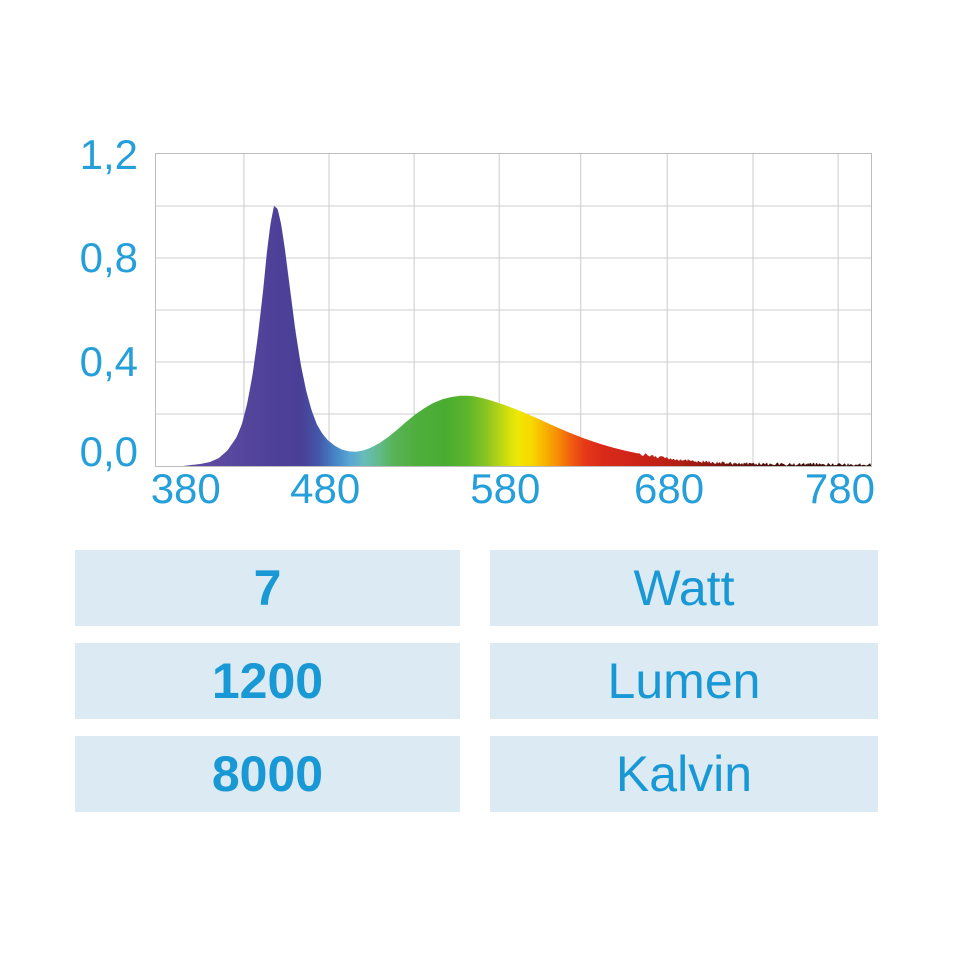 Image resolution: width=960 pixels, height=960 pixels. I want to click on y-tick-label: 0,8, so click(108, 258).